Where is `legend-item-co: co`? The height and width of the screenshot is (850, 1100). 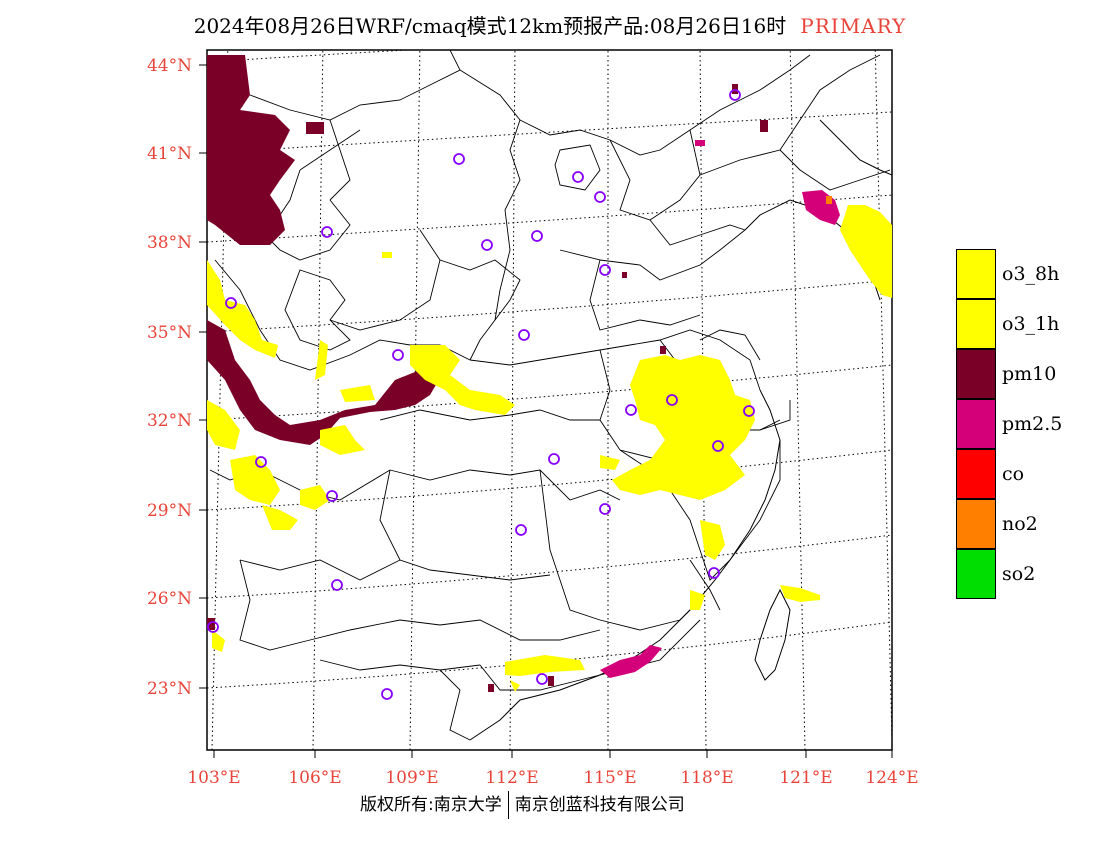
legend-item-co: co is located at coordinates (1028, 474).